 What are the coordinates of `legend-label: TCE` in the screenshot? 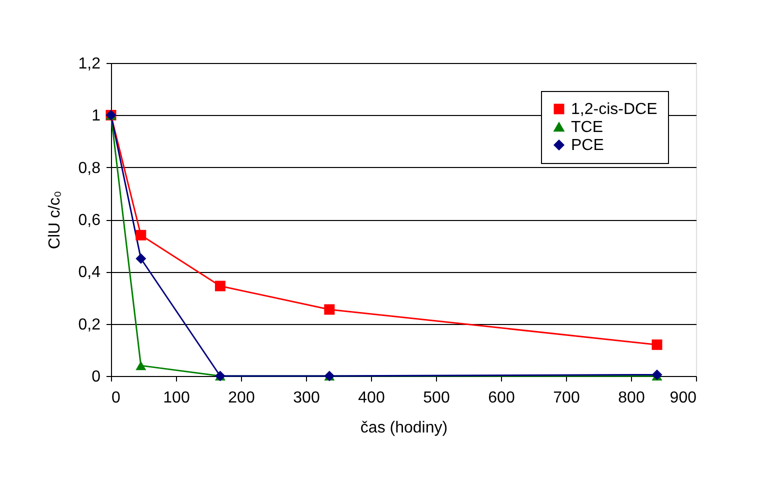 It's located at (587, 127).